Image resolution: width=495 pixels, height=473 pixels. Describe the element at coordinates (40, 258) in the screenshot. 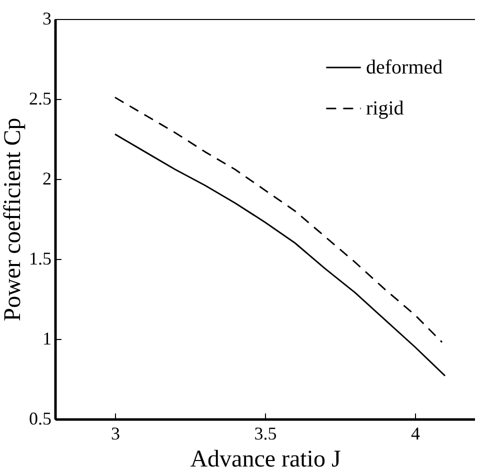

I see `y-tick-label: 1.5` at that location.